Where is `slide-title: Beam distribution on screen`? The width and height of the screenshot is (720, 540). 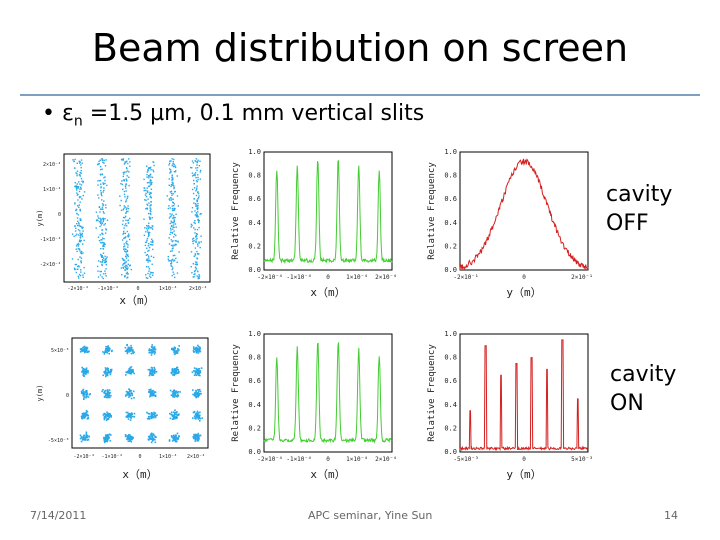 slide-title: Beam distribution on screen is located at coordinates (360, 48).